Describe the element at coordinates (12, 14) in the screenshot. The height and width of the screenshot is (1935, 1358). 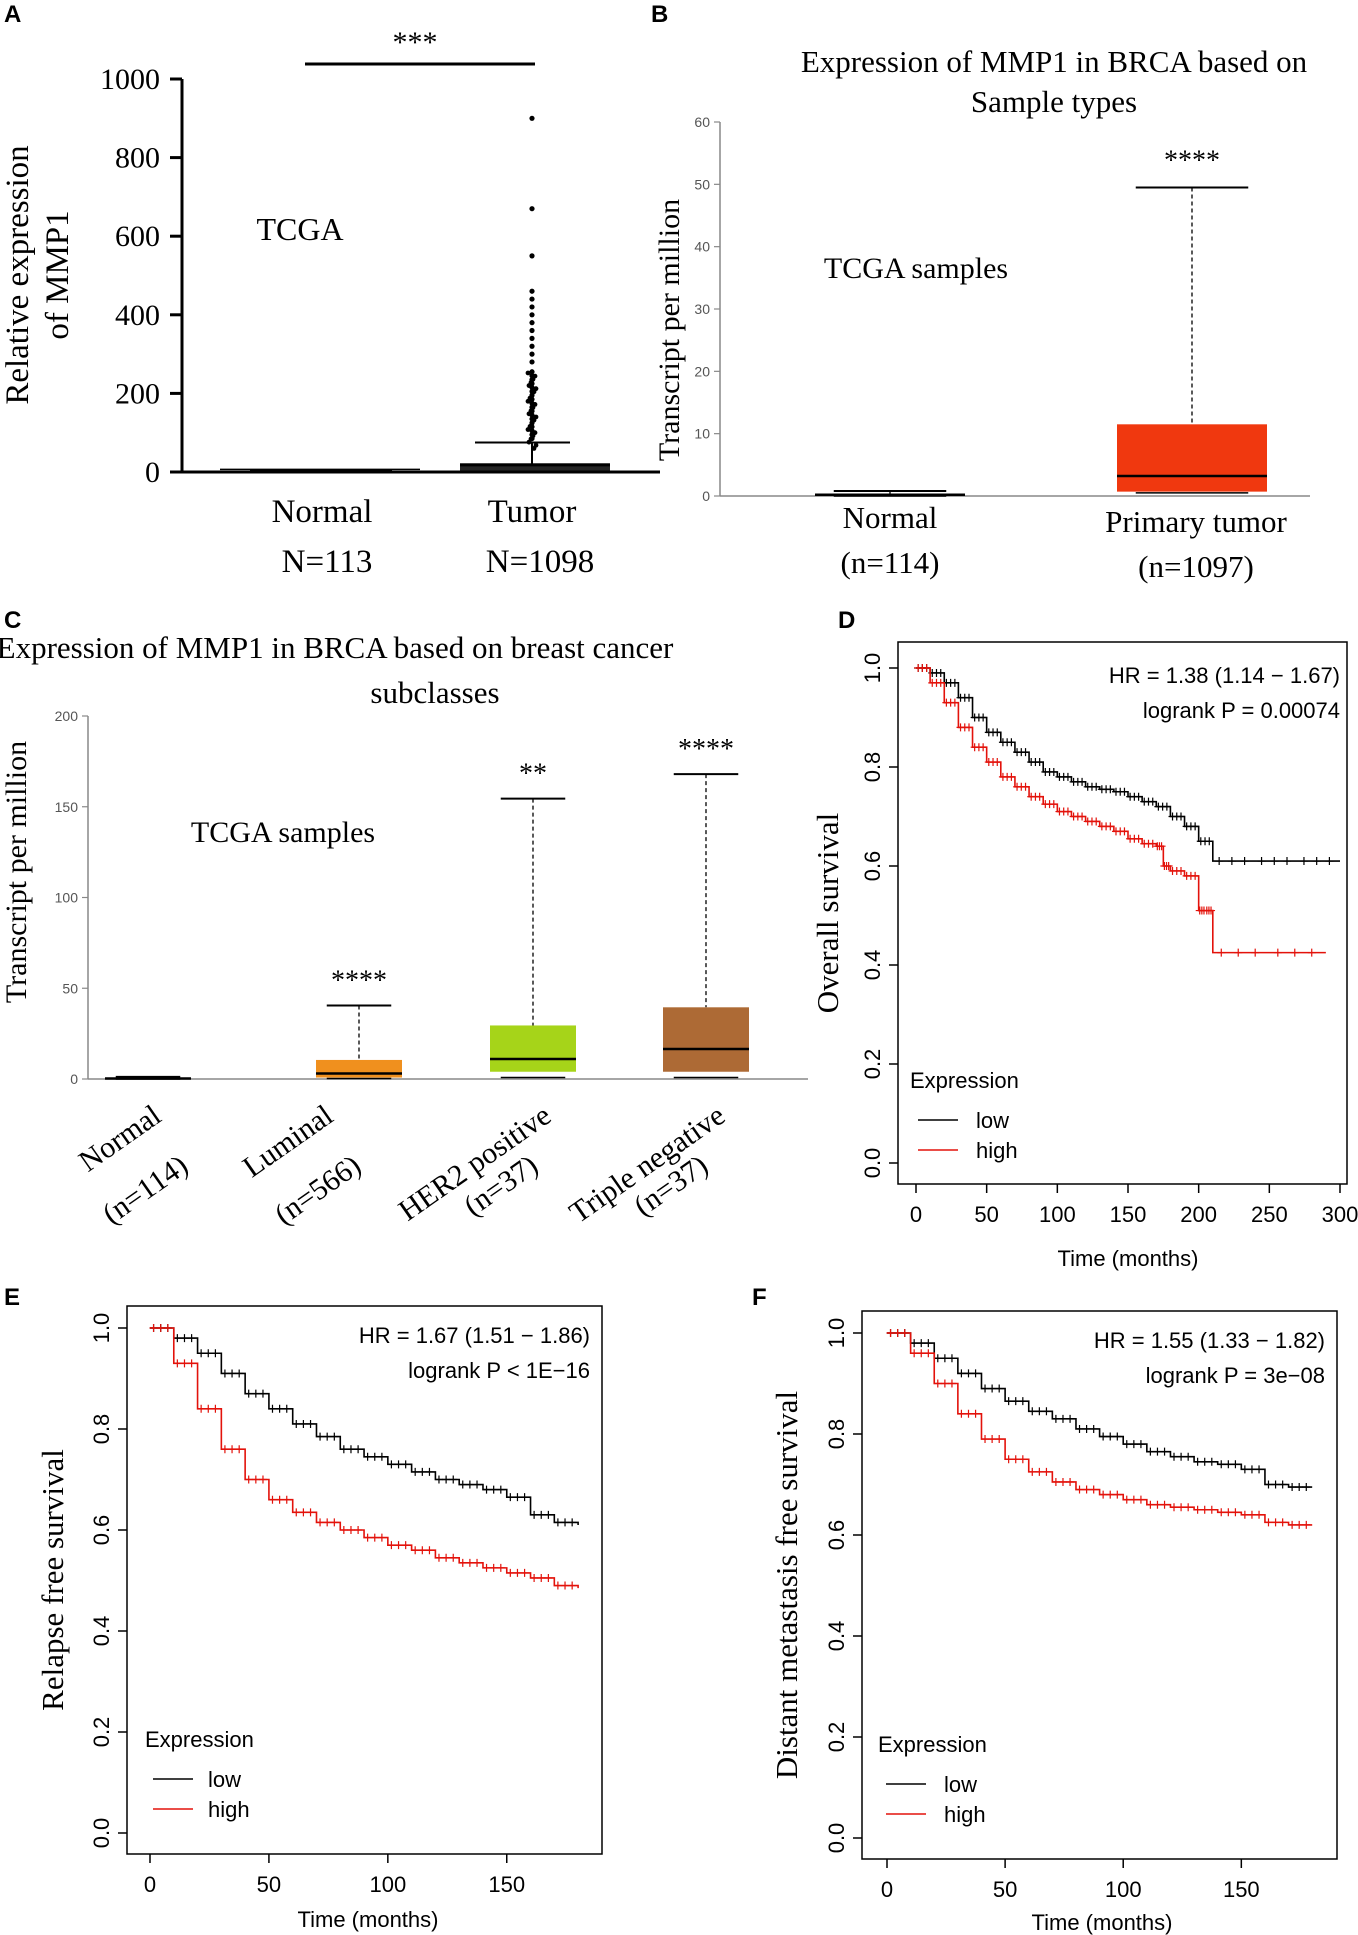
I see `panel-letter-a: A` at that location.